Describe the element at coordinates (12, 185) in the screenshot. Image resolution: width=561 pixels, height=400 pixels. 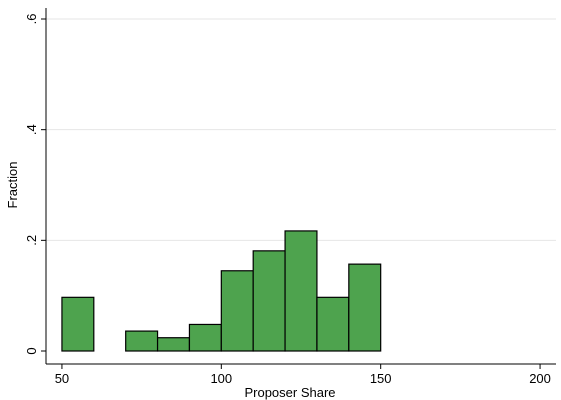
I see `y-axis-label: Fraction` at that location.